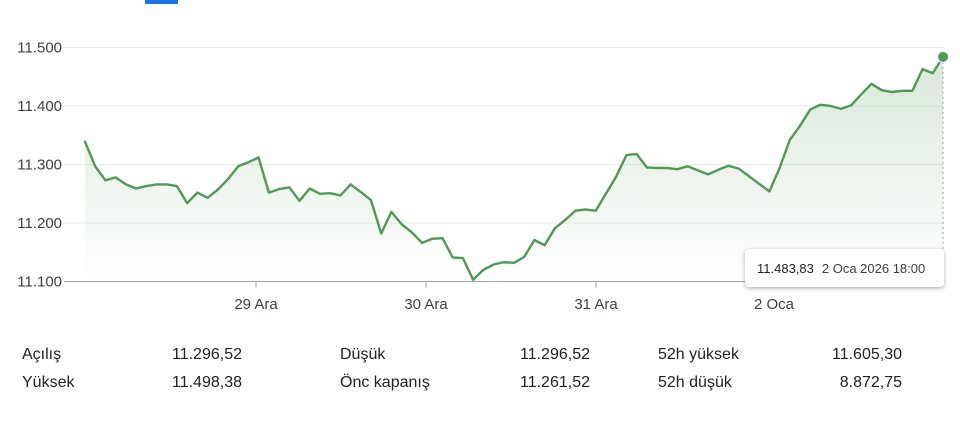 The image size is (960, 438). I want to click on stat-label-52w-low: 52h düşük, so click(695, 382).